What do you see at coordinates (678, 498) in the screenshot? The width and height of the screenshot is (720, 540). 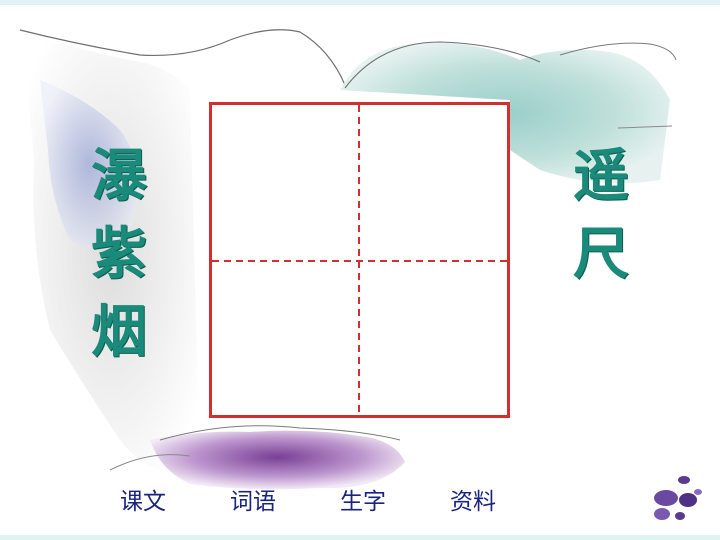 I see `purple-blob-icon` at bounding box center [678, 498].